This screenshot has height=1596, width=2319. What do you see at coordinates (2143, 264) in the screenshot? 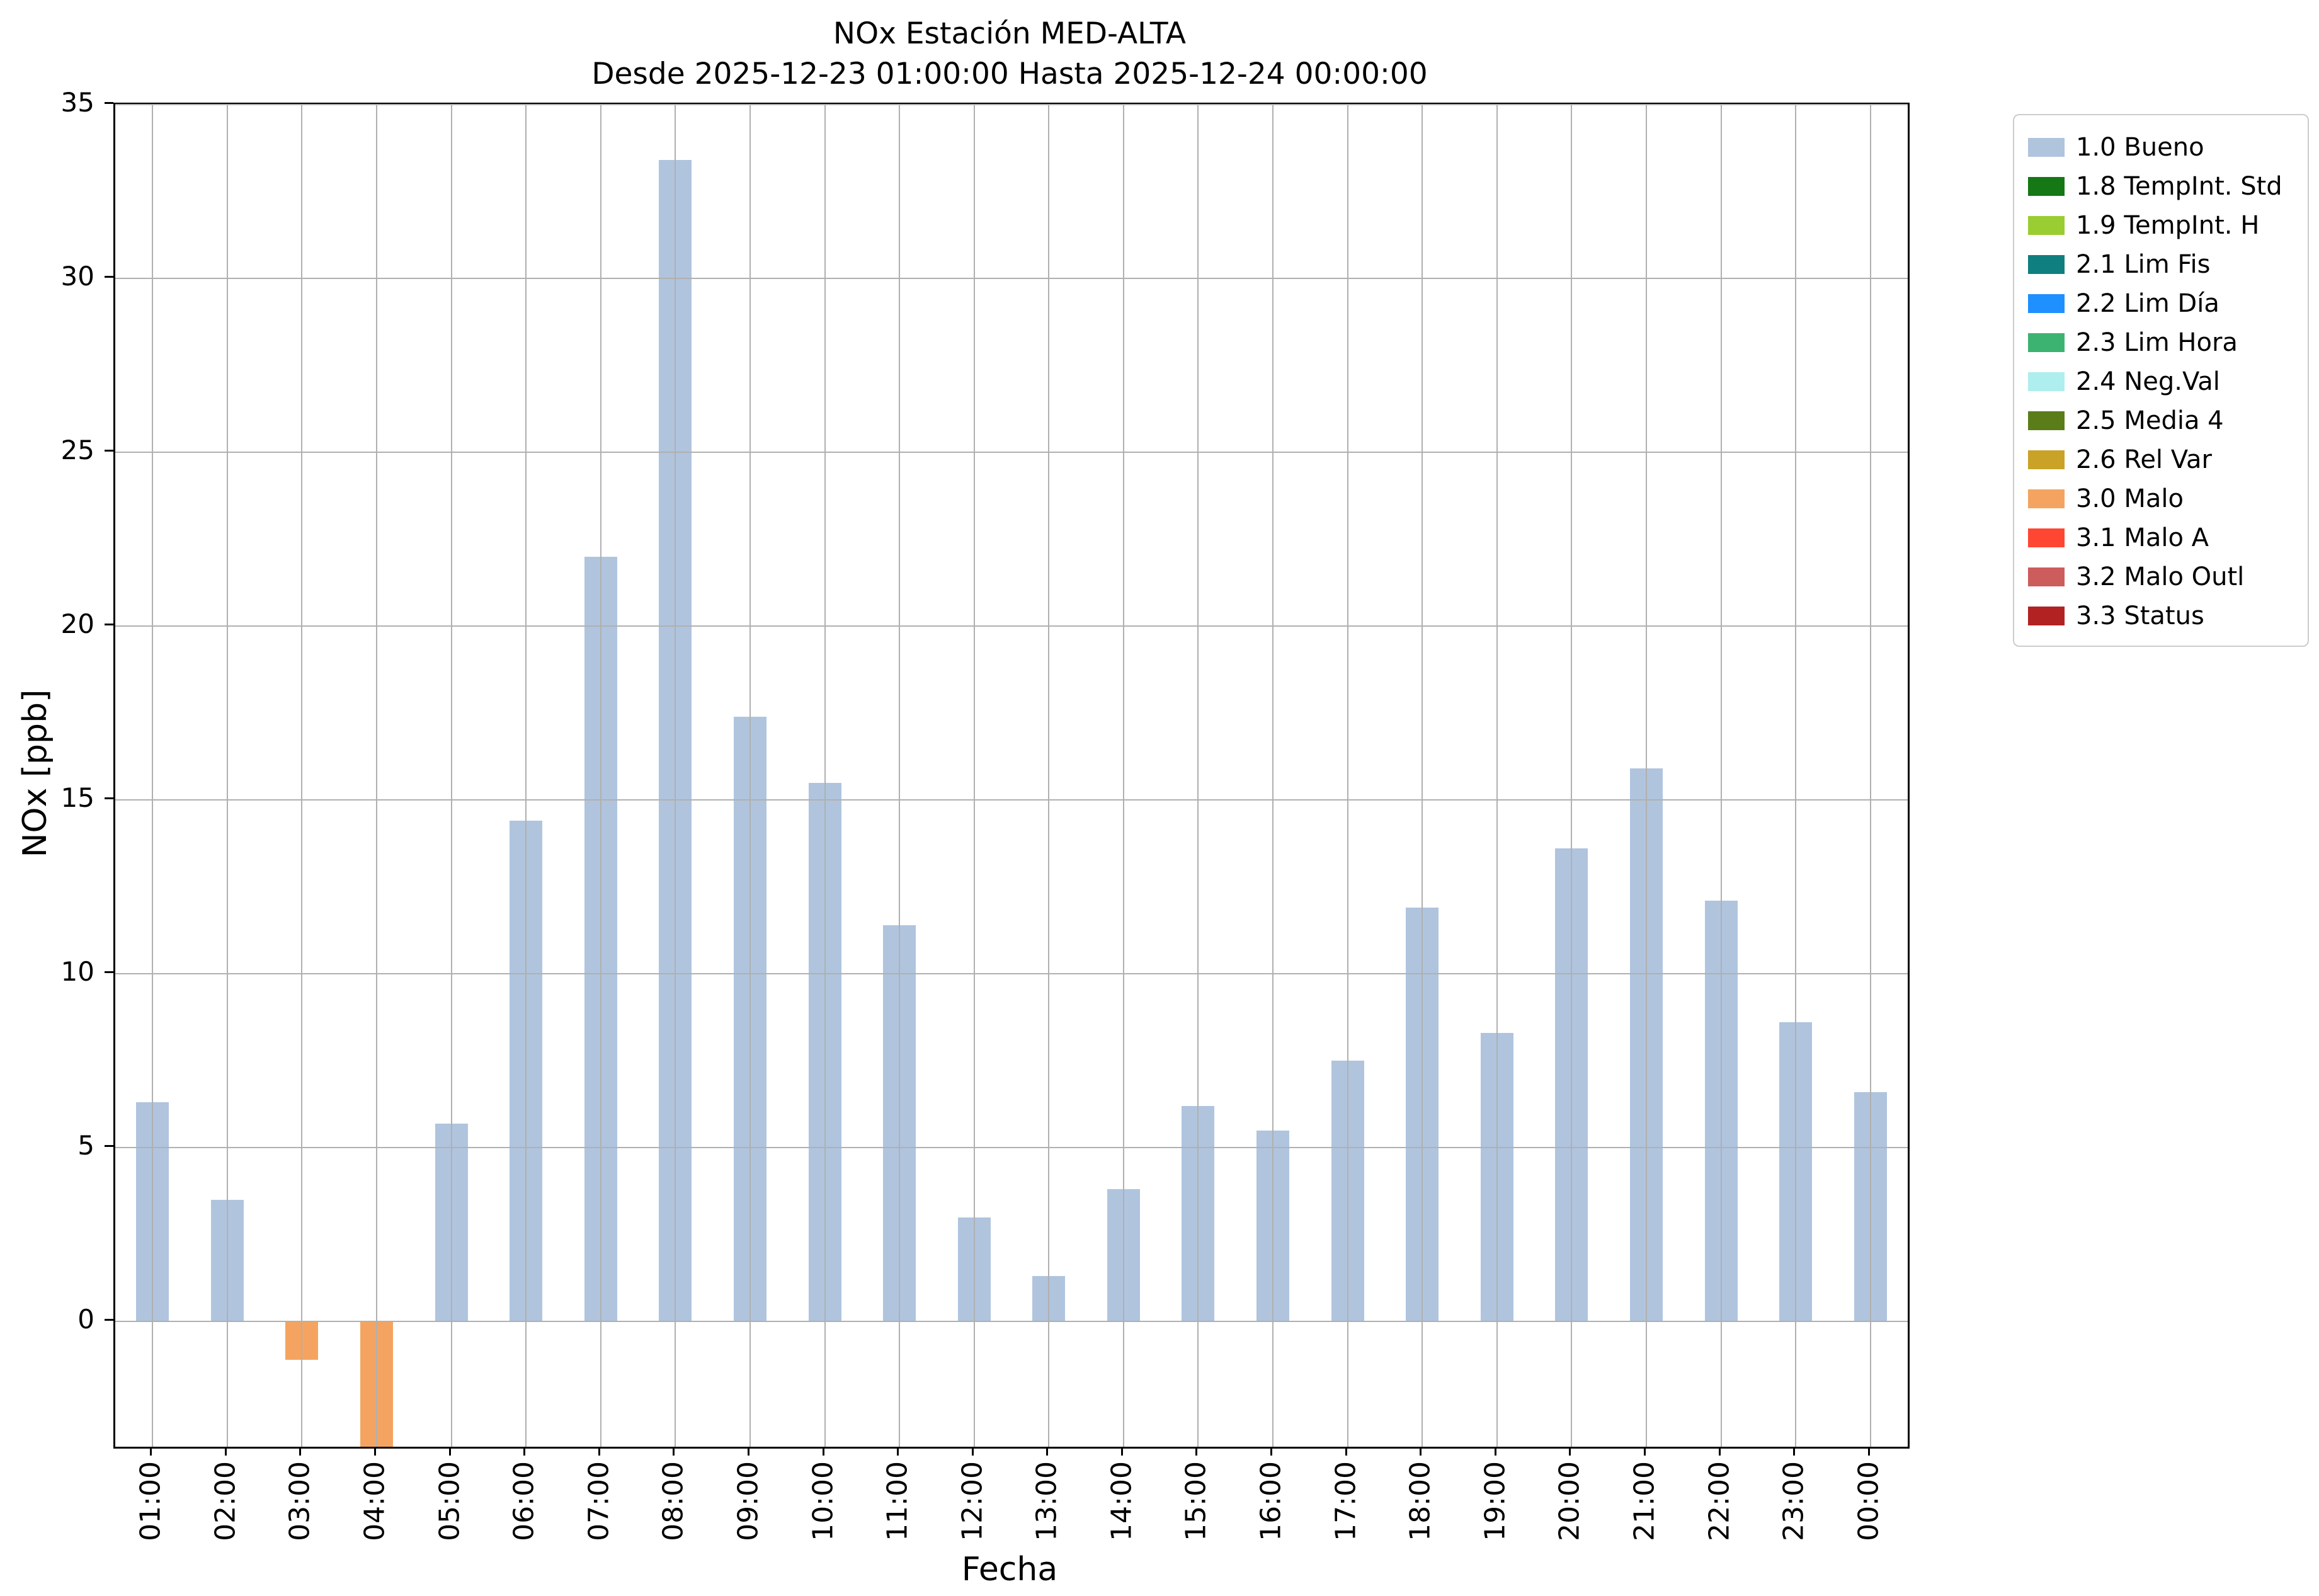
I see `legend-label-3: 2.1 Lim Fis` at bounding box center [2143, 264].